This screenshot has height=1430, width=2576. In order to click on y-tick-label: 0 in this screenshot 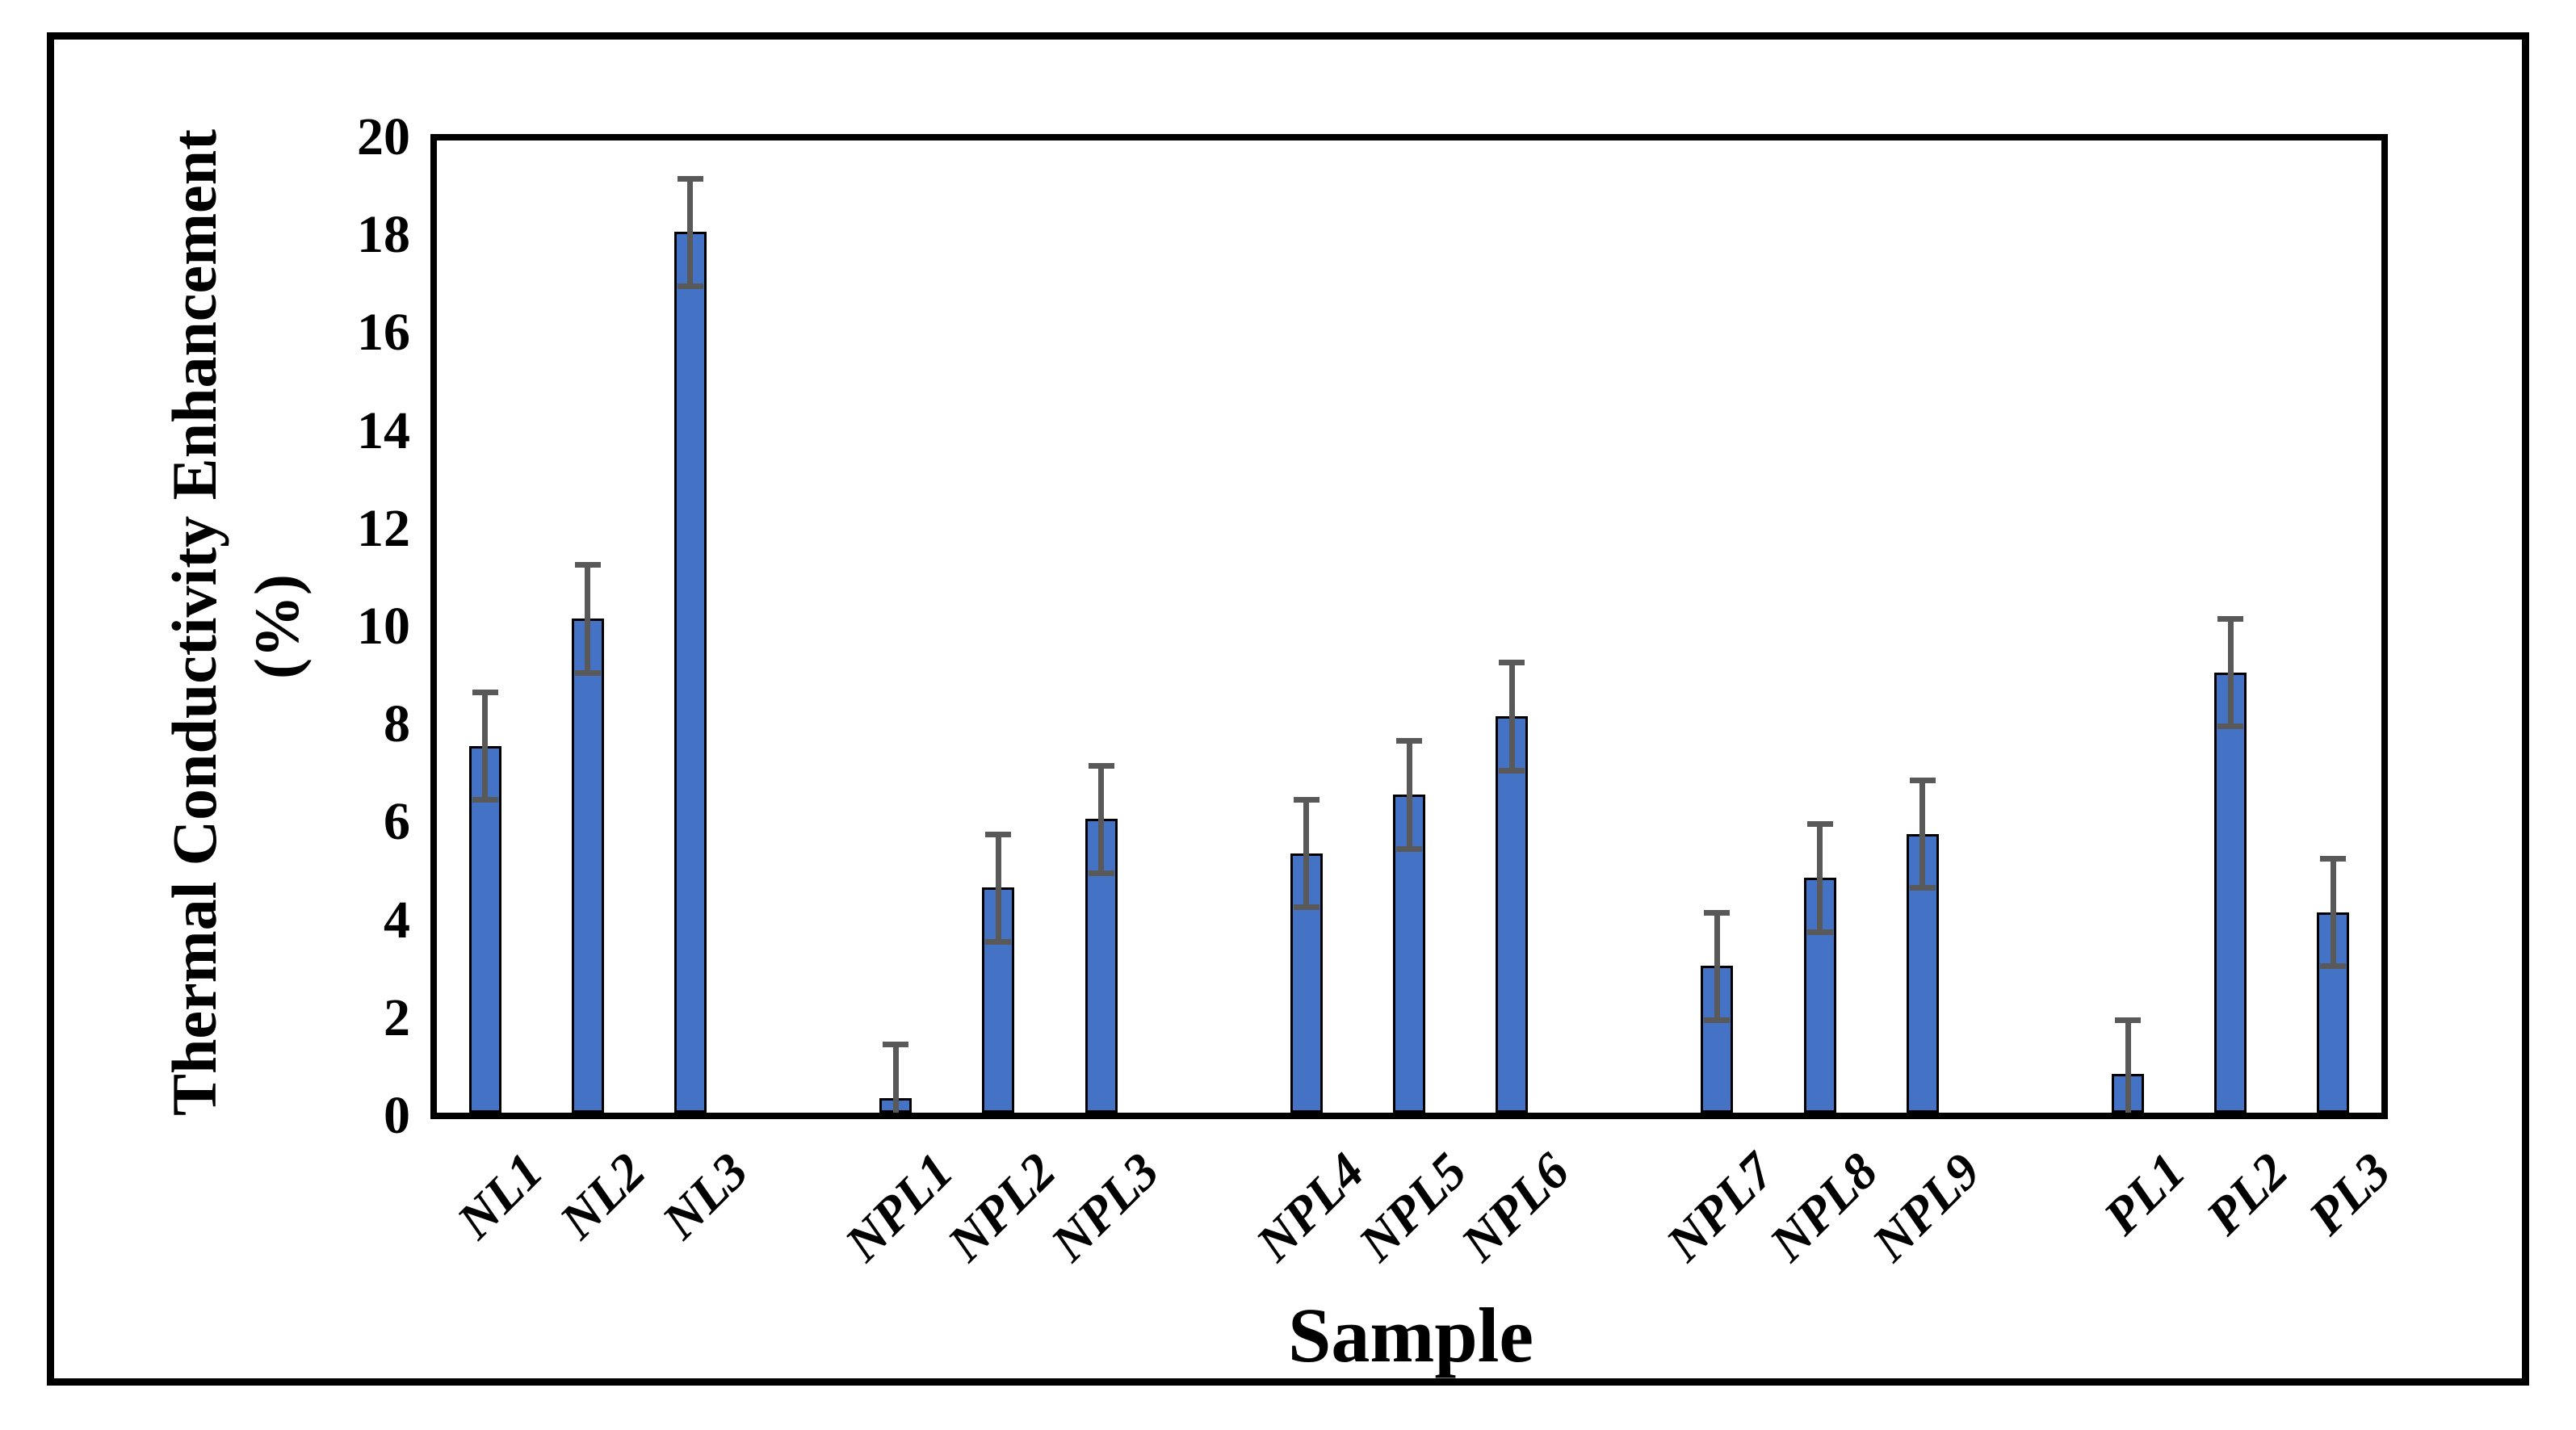, I will do `click(397, 1115)`.